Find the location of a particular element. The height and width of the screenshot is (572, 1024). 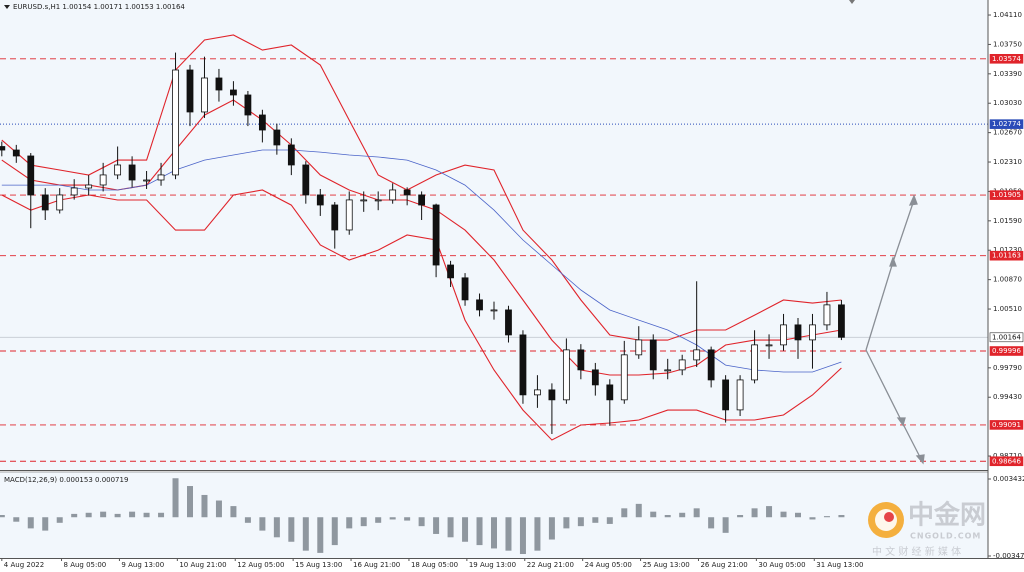

watermark-logo is located at coordinates (889, 517).